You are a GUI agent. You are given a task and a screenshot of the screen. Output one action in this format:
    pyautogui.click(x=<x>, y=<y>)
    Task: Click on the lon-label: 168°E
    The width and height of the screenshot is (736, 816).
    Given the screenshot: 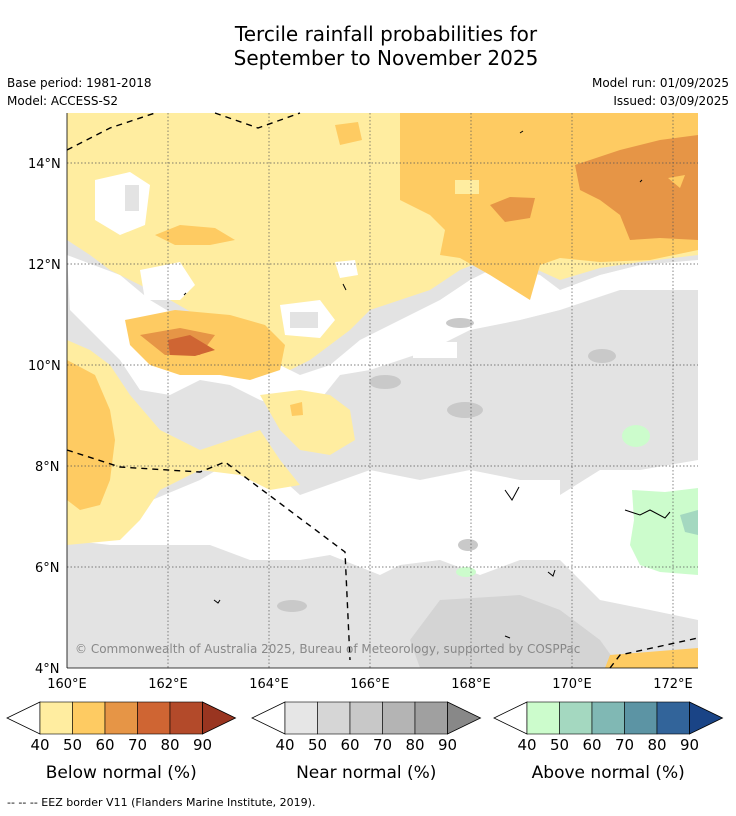 What is the action you would take?
    pyautogui.click(x=471, y=684)
    